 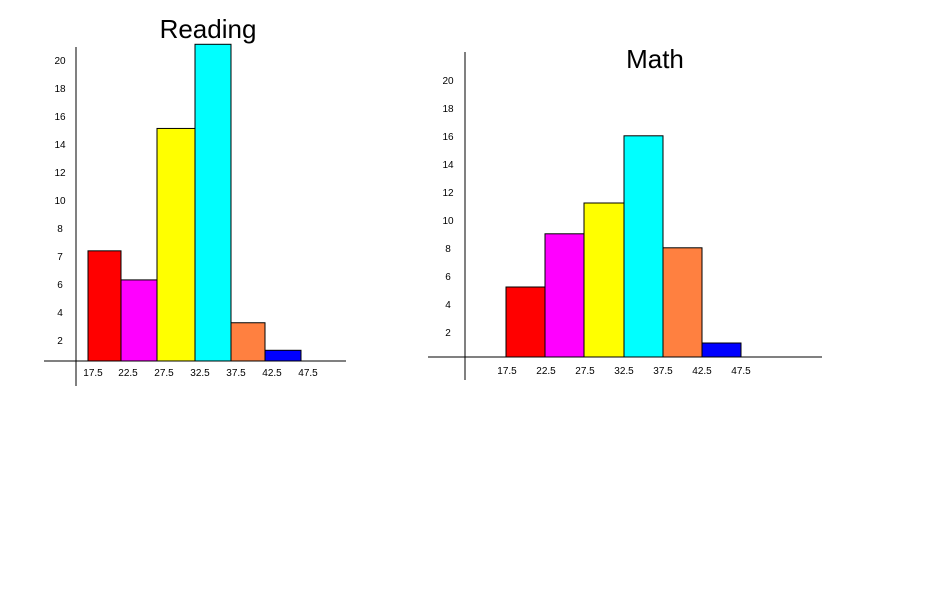 What do you see at coordinates (655, 59) in the screenshot?
I see `chart-title: Math` at bounding box center [655, 59].